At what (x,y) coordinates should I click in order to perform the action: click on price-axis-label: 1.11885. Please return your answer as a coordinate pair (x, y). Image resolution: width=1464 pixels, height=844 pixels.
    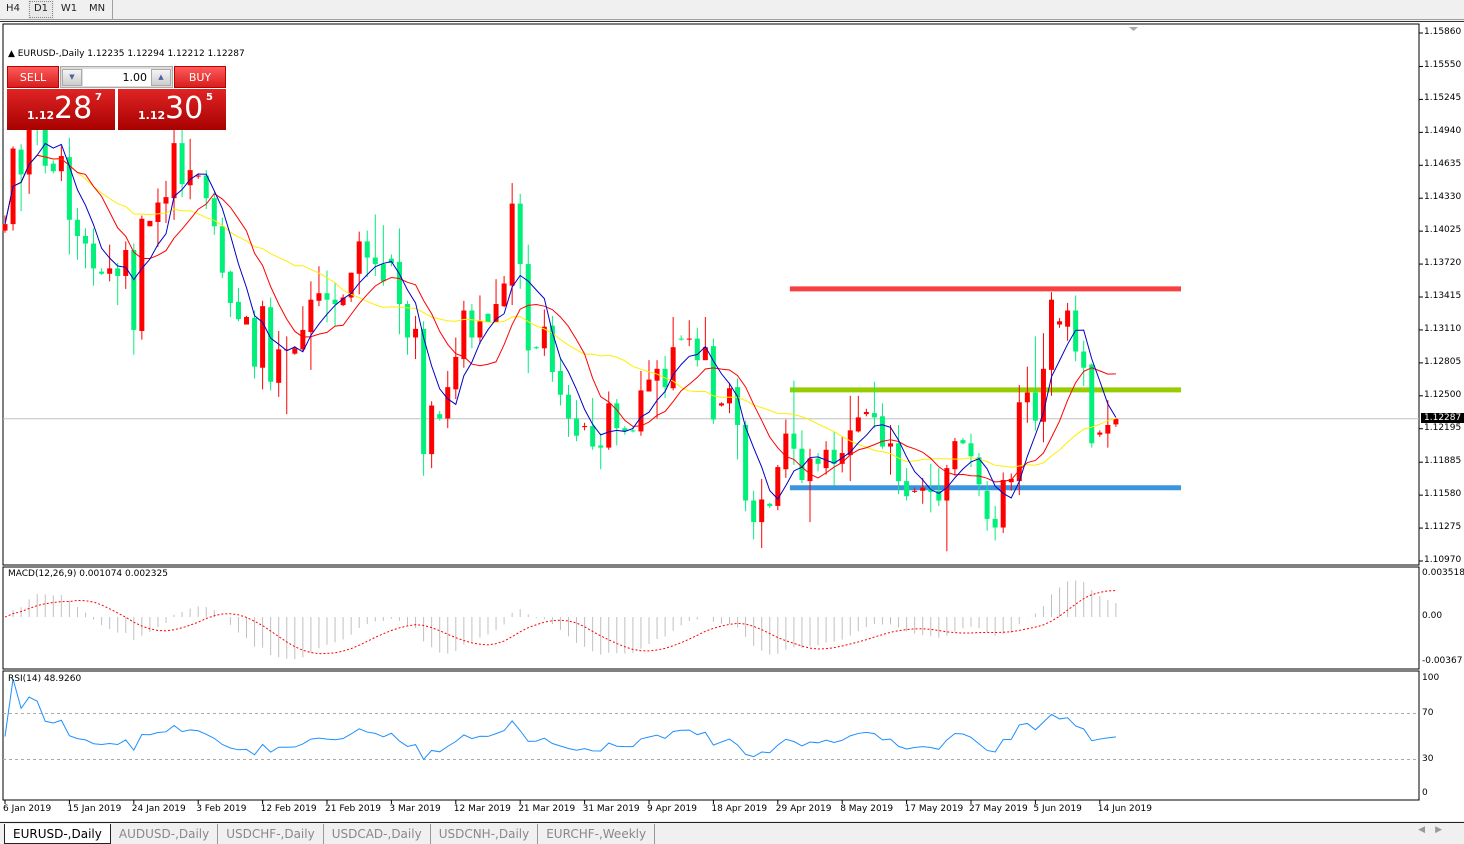
    Looking at the image, I should click on (1443, 461).